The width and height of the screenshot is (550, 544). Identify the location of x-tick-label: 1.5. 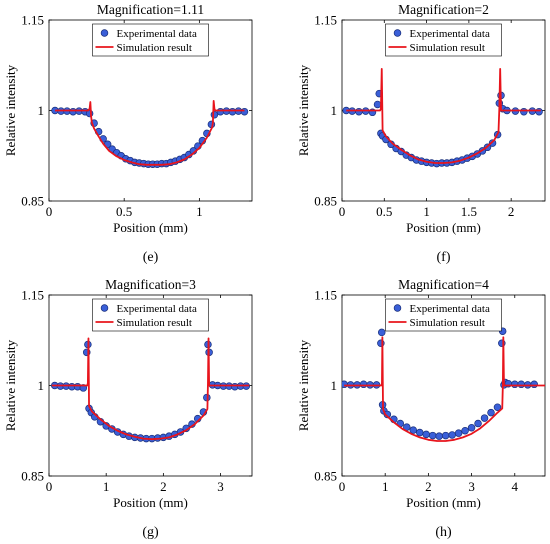
(469, 211).